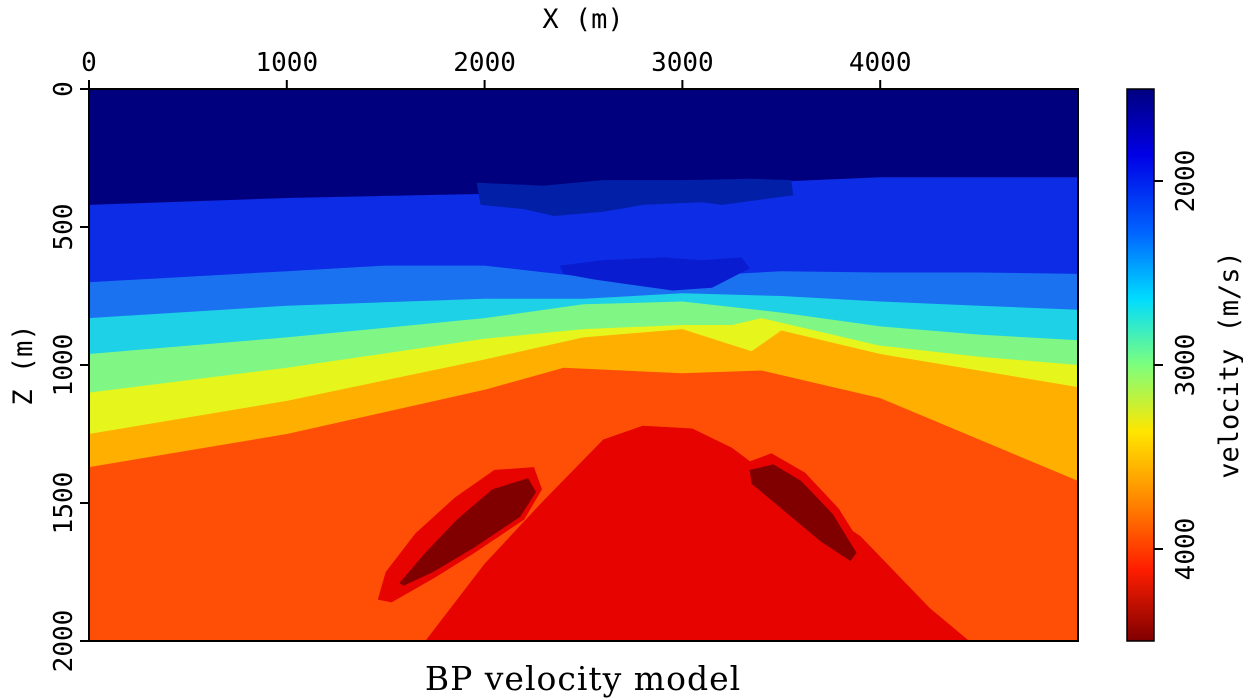  Describe the element at coordinates (64, 503) in the screenshot. I see `y-tick-label: 1500` at that location.